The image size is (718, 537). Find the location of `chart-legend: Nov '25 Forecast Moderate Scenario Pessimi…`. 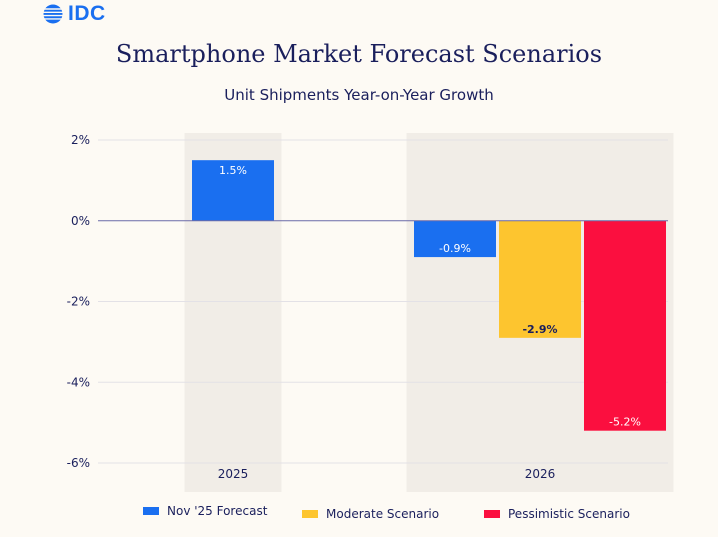

chart-legend: Nov '25 Forecast Moderate Scenario Pessimi… is located at coordinates (359, 516).